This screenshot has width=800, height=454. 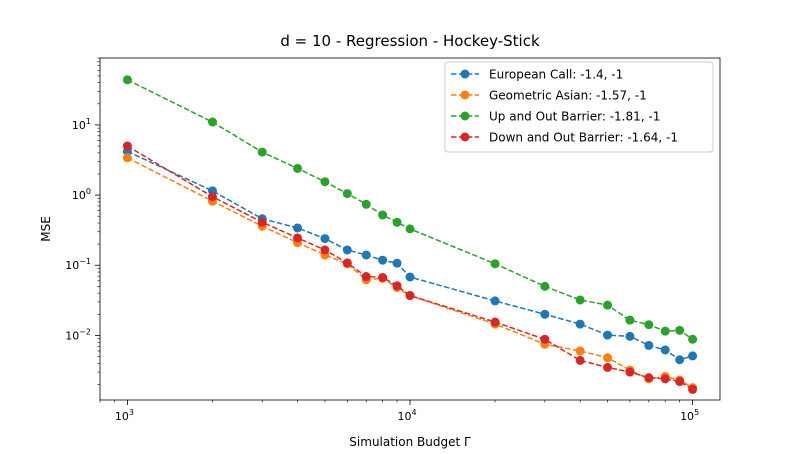 What do you see at coordinates (410, 41) in the screenshot?
I see `chart-title: d = 10 - Regression - Hockey-Stick` at bounding box center [410, 41].